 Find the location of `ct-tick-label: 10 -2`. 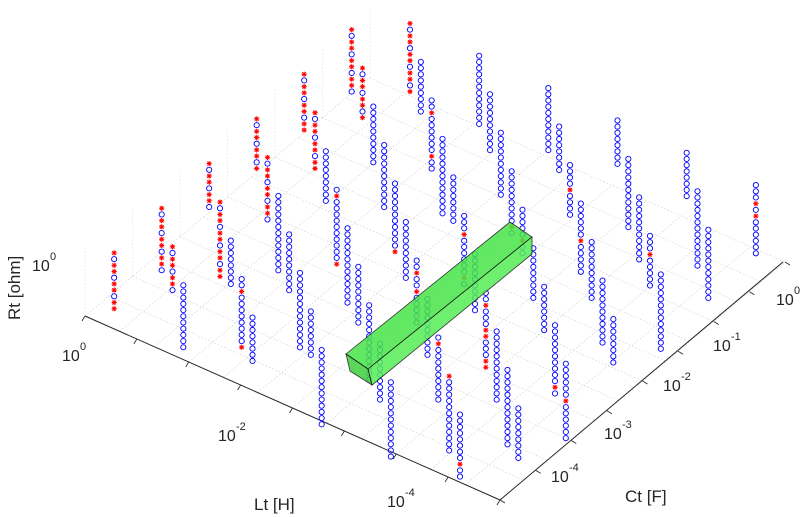

ct-tick-label: 10 -2 is located at coordinates (677, 383).